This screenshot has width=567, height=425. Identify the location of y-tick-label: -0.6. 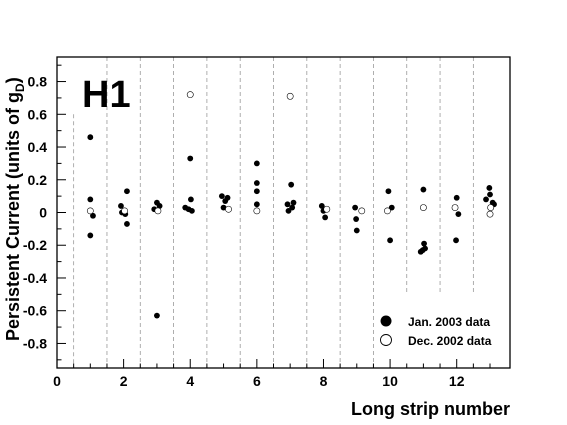
(35, 311).